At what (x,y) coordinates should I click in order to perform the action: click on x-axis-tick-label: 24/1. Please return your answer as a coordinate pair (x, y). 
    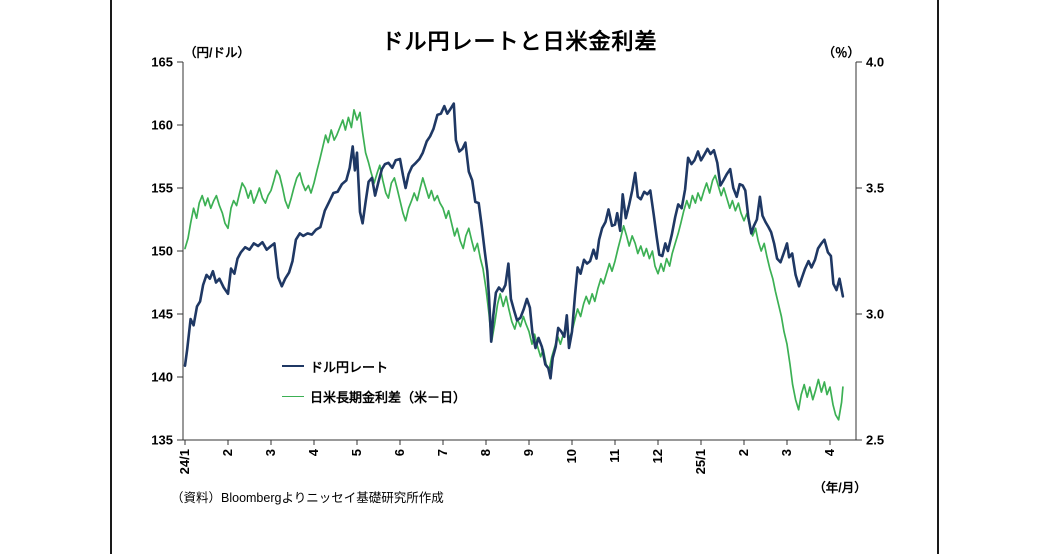
    Looking at the image, I should click on (184, 461).